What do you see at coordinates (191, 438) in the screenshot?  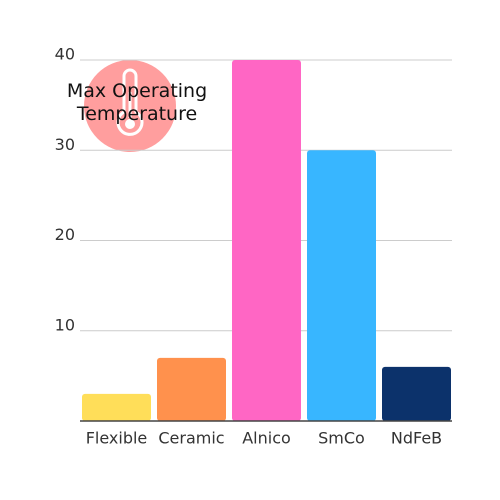 I see `x-tick-label: Ceramic` at bounding box center [191, 438].